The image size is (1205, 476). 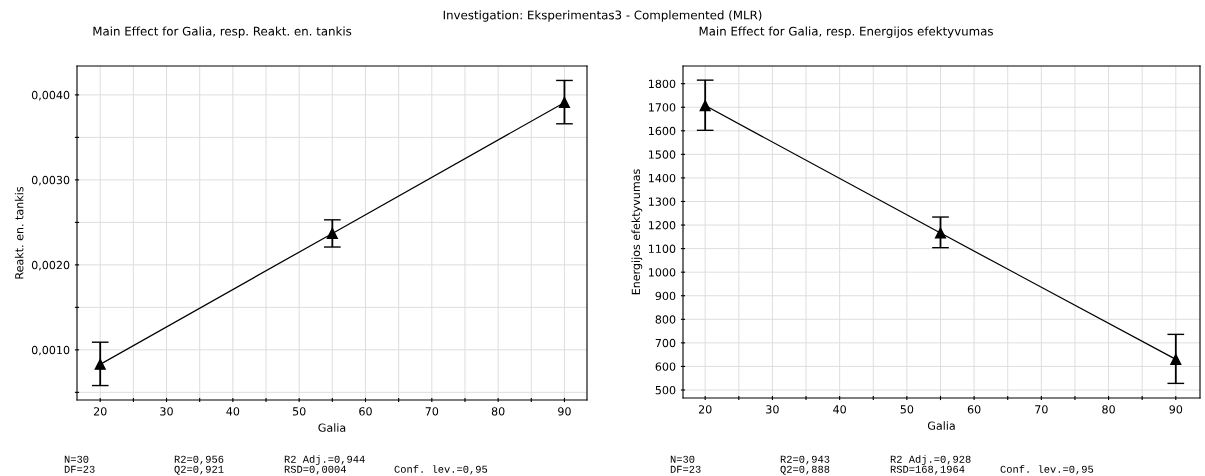 What do you see at coordinates (199, 470) in the screenshot?
I see `text: Q2=0,921` at bounding box center [199, 470].